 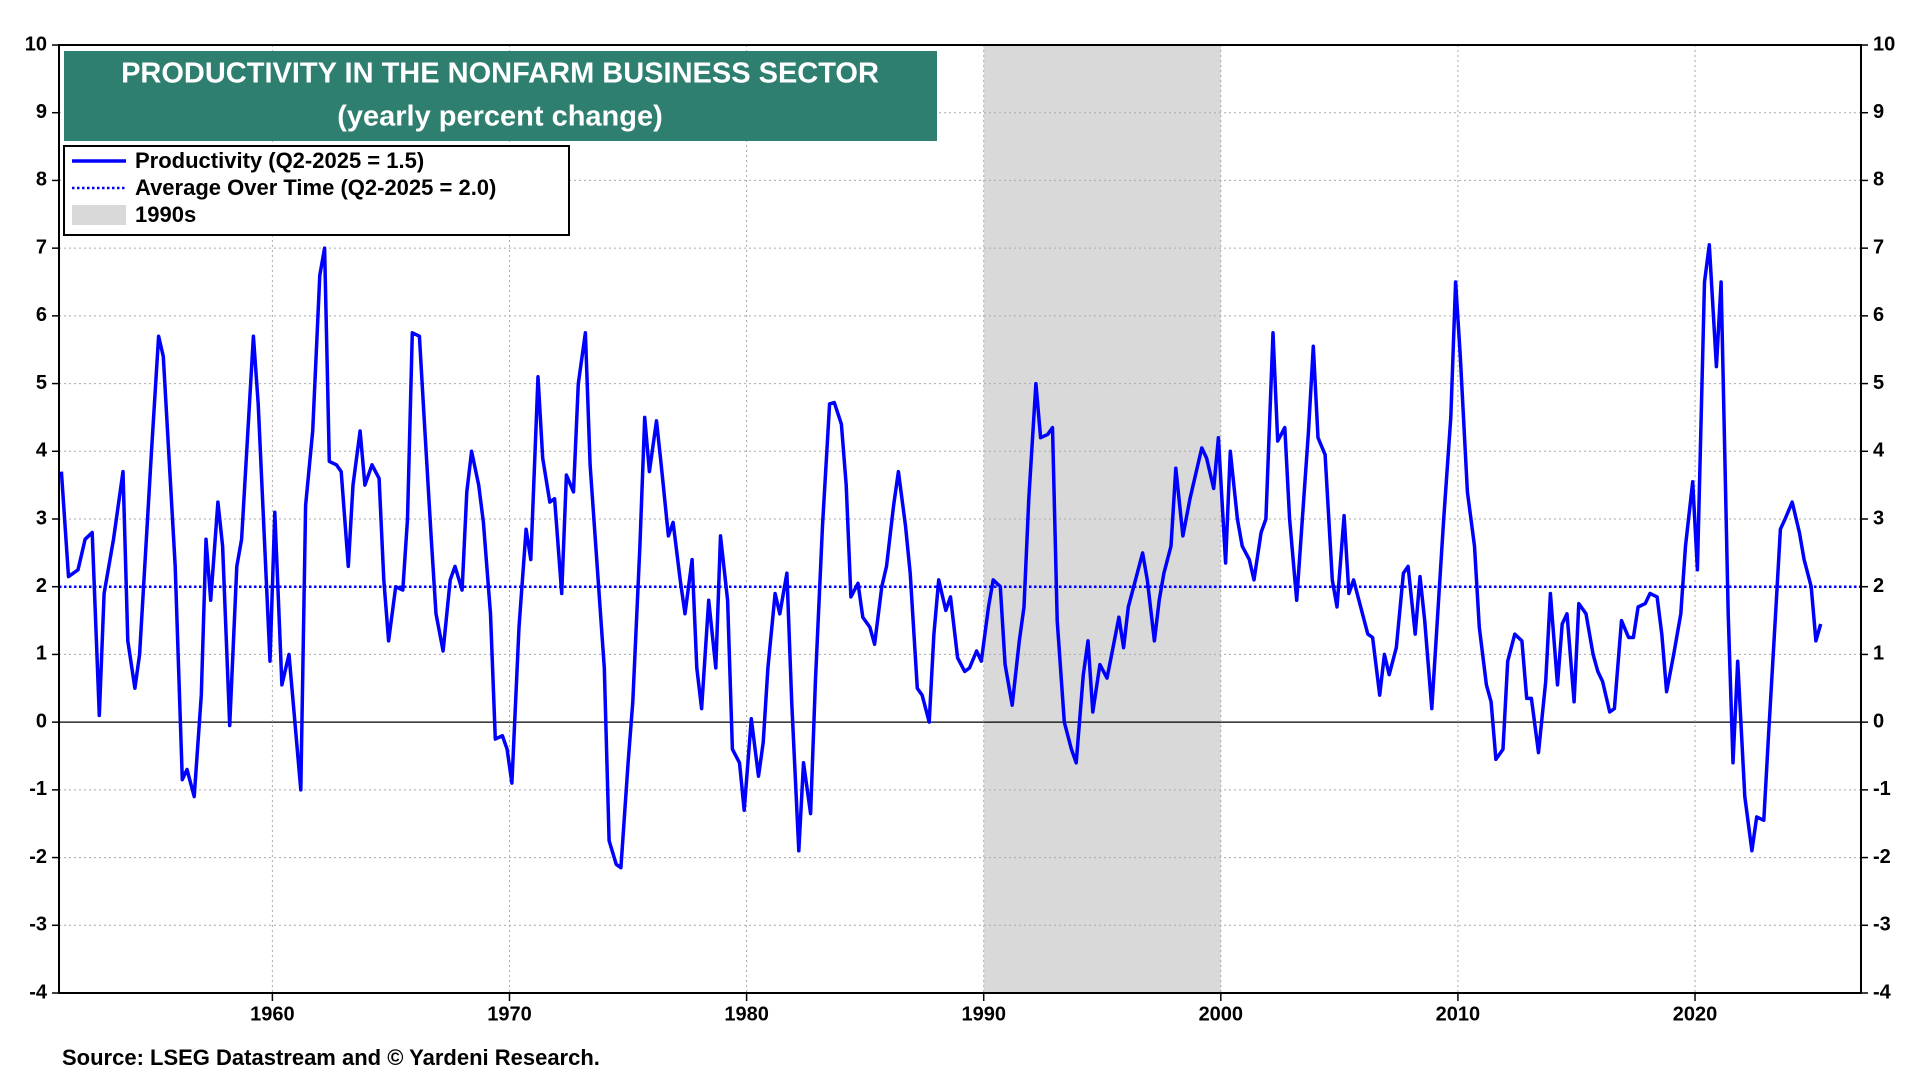 What do you see at coordinates (1695, 1014) in the screenshot?
I see `x-tick-label: 2020` at bounding box center [1695, 1014].